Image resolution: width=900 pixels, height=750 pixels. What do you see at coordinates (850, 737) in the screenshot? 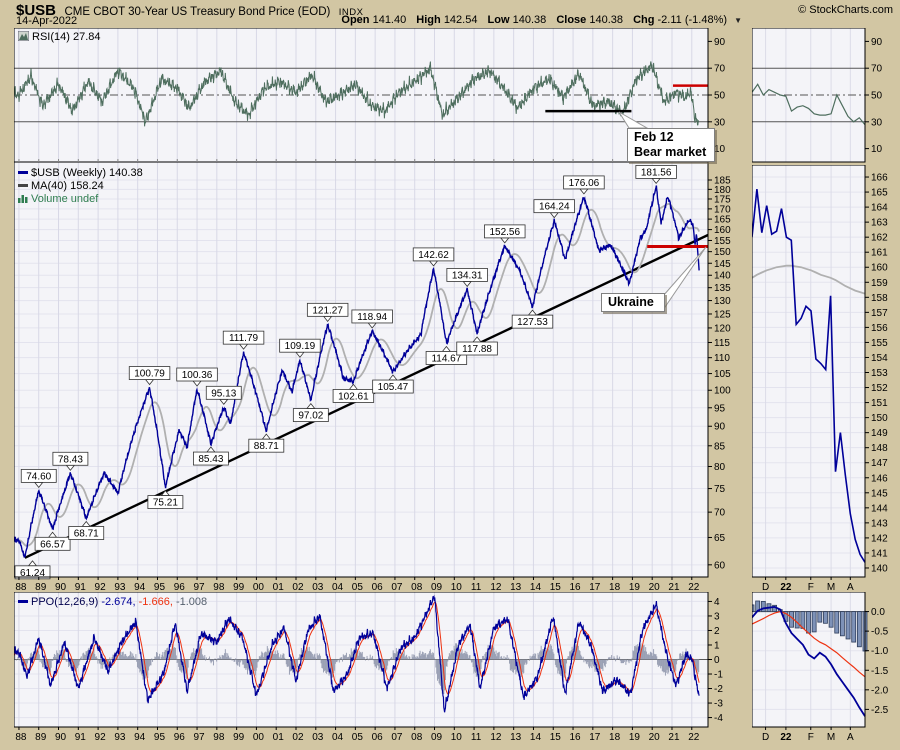
I see `svg-text: A` at bounding box center [850, 737].